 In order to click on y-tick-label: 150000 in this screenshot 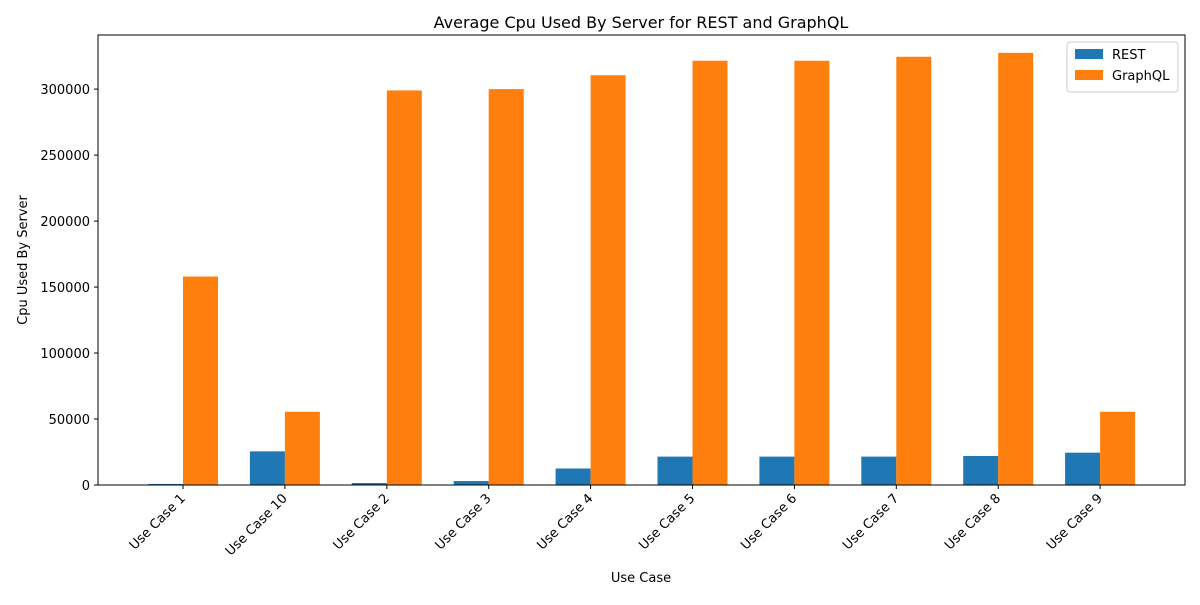, I will do `click(65, 288)`.